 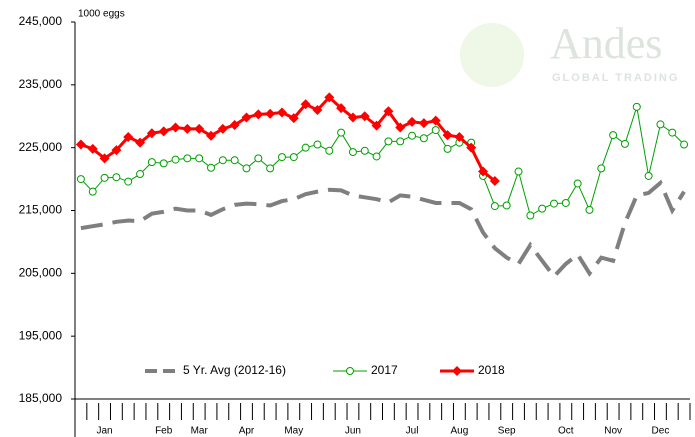 What do you see at coordinates (606, 43) in the screenshot?
I see `watermark: Andes` at bounding box center [606, 43].